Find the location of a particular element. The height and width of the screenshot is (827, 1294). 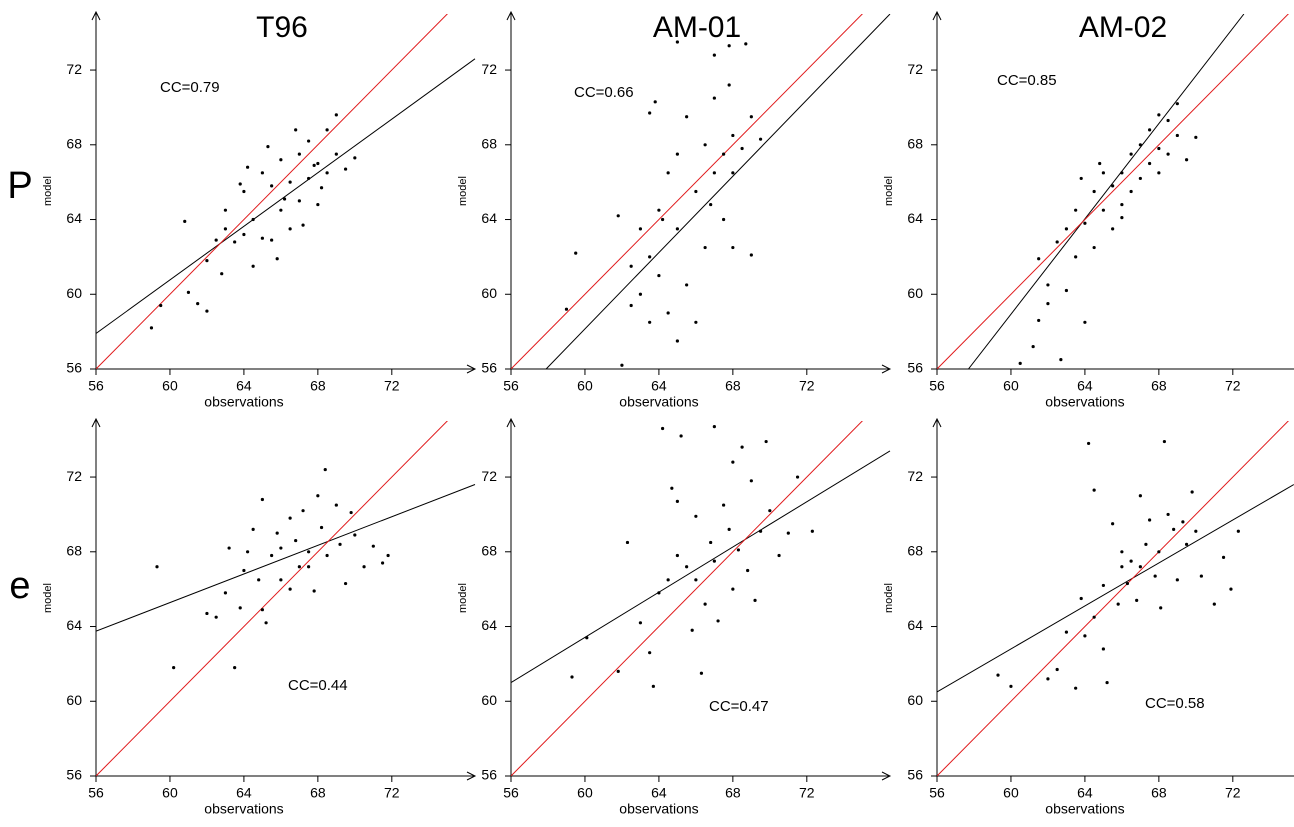

x-tick-label: 64 is located at coordinates (659, 386).